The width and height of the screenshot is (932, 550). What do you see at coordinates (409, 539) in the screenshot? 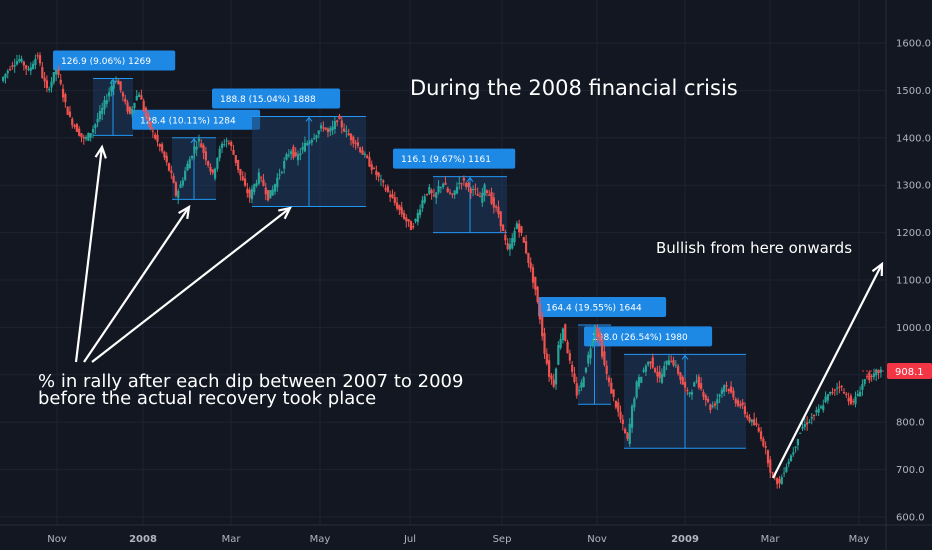
I see `time-tick-label: Jul` at bounding box center [409, 539].